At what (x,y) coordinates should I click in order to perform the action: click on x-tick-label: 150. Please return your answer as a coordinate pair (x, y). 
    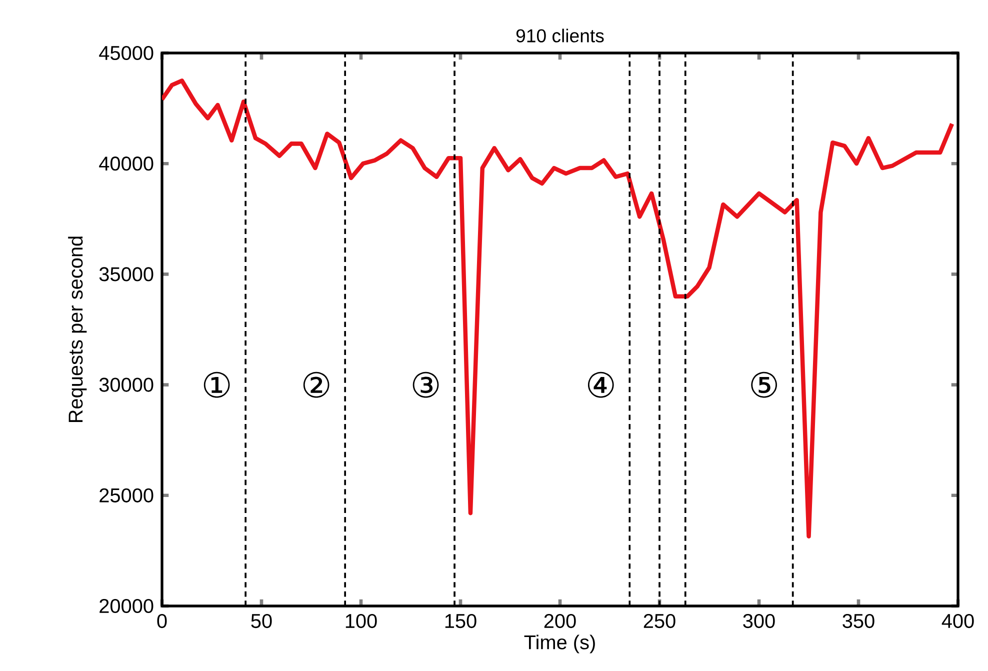
    Looking at the image, I should click on (460, 621).